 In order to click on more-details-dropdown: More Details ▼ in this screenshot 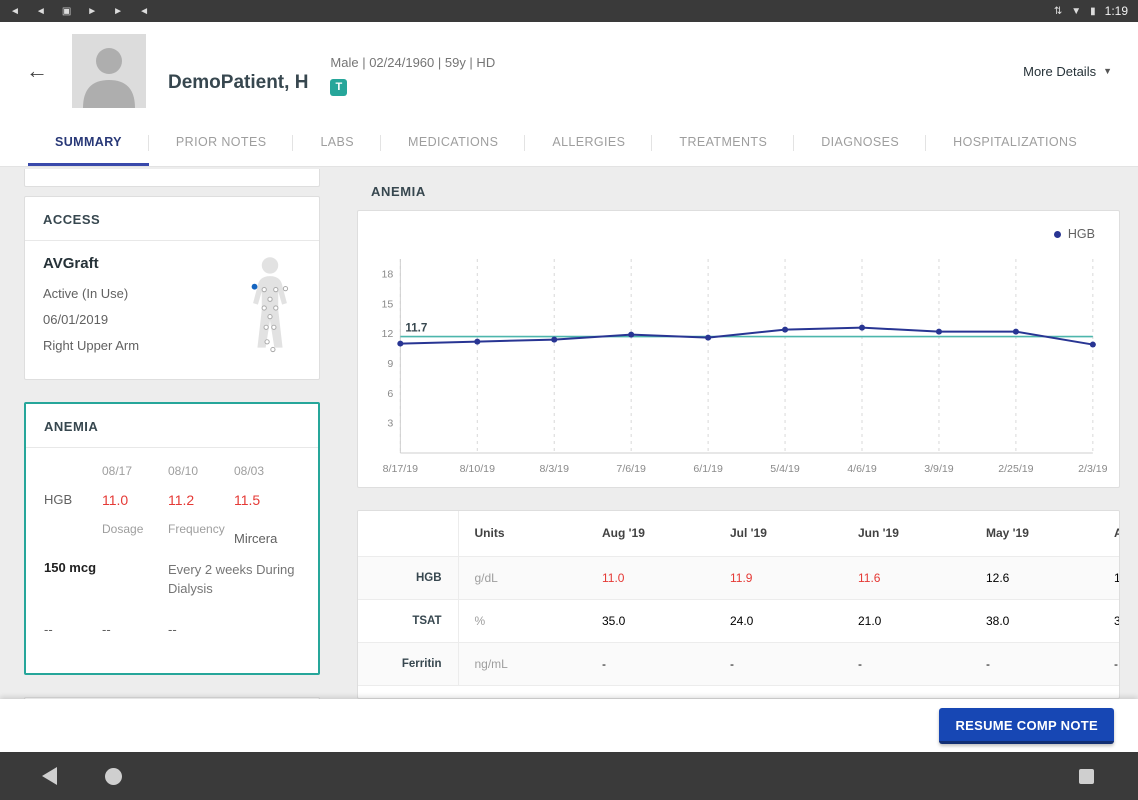, I will do `click(1067, 71)`.